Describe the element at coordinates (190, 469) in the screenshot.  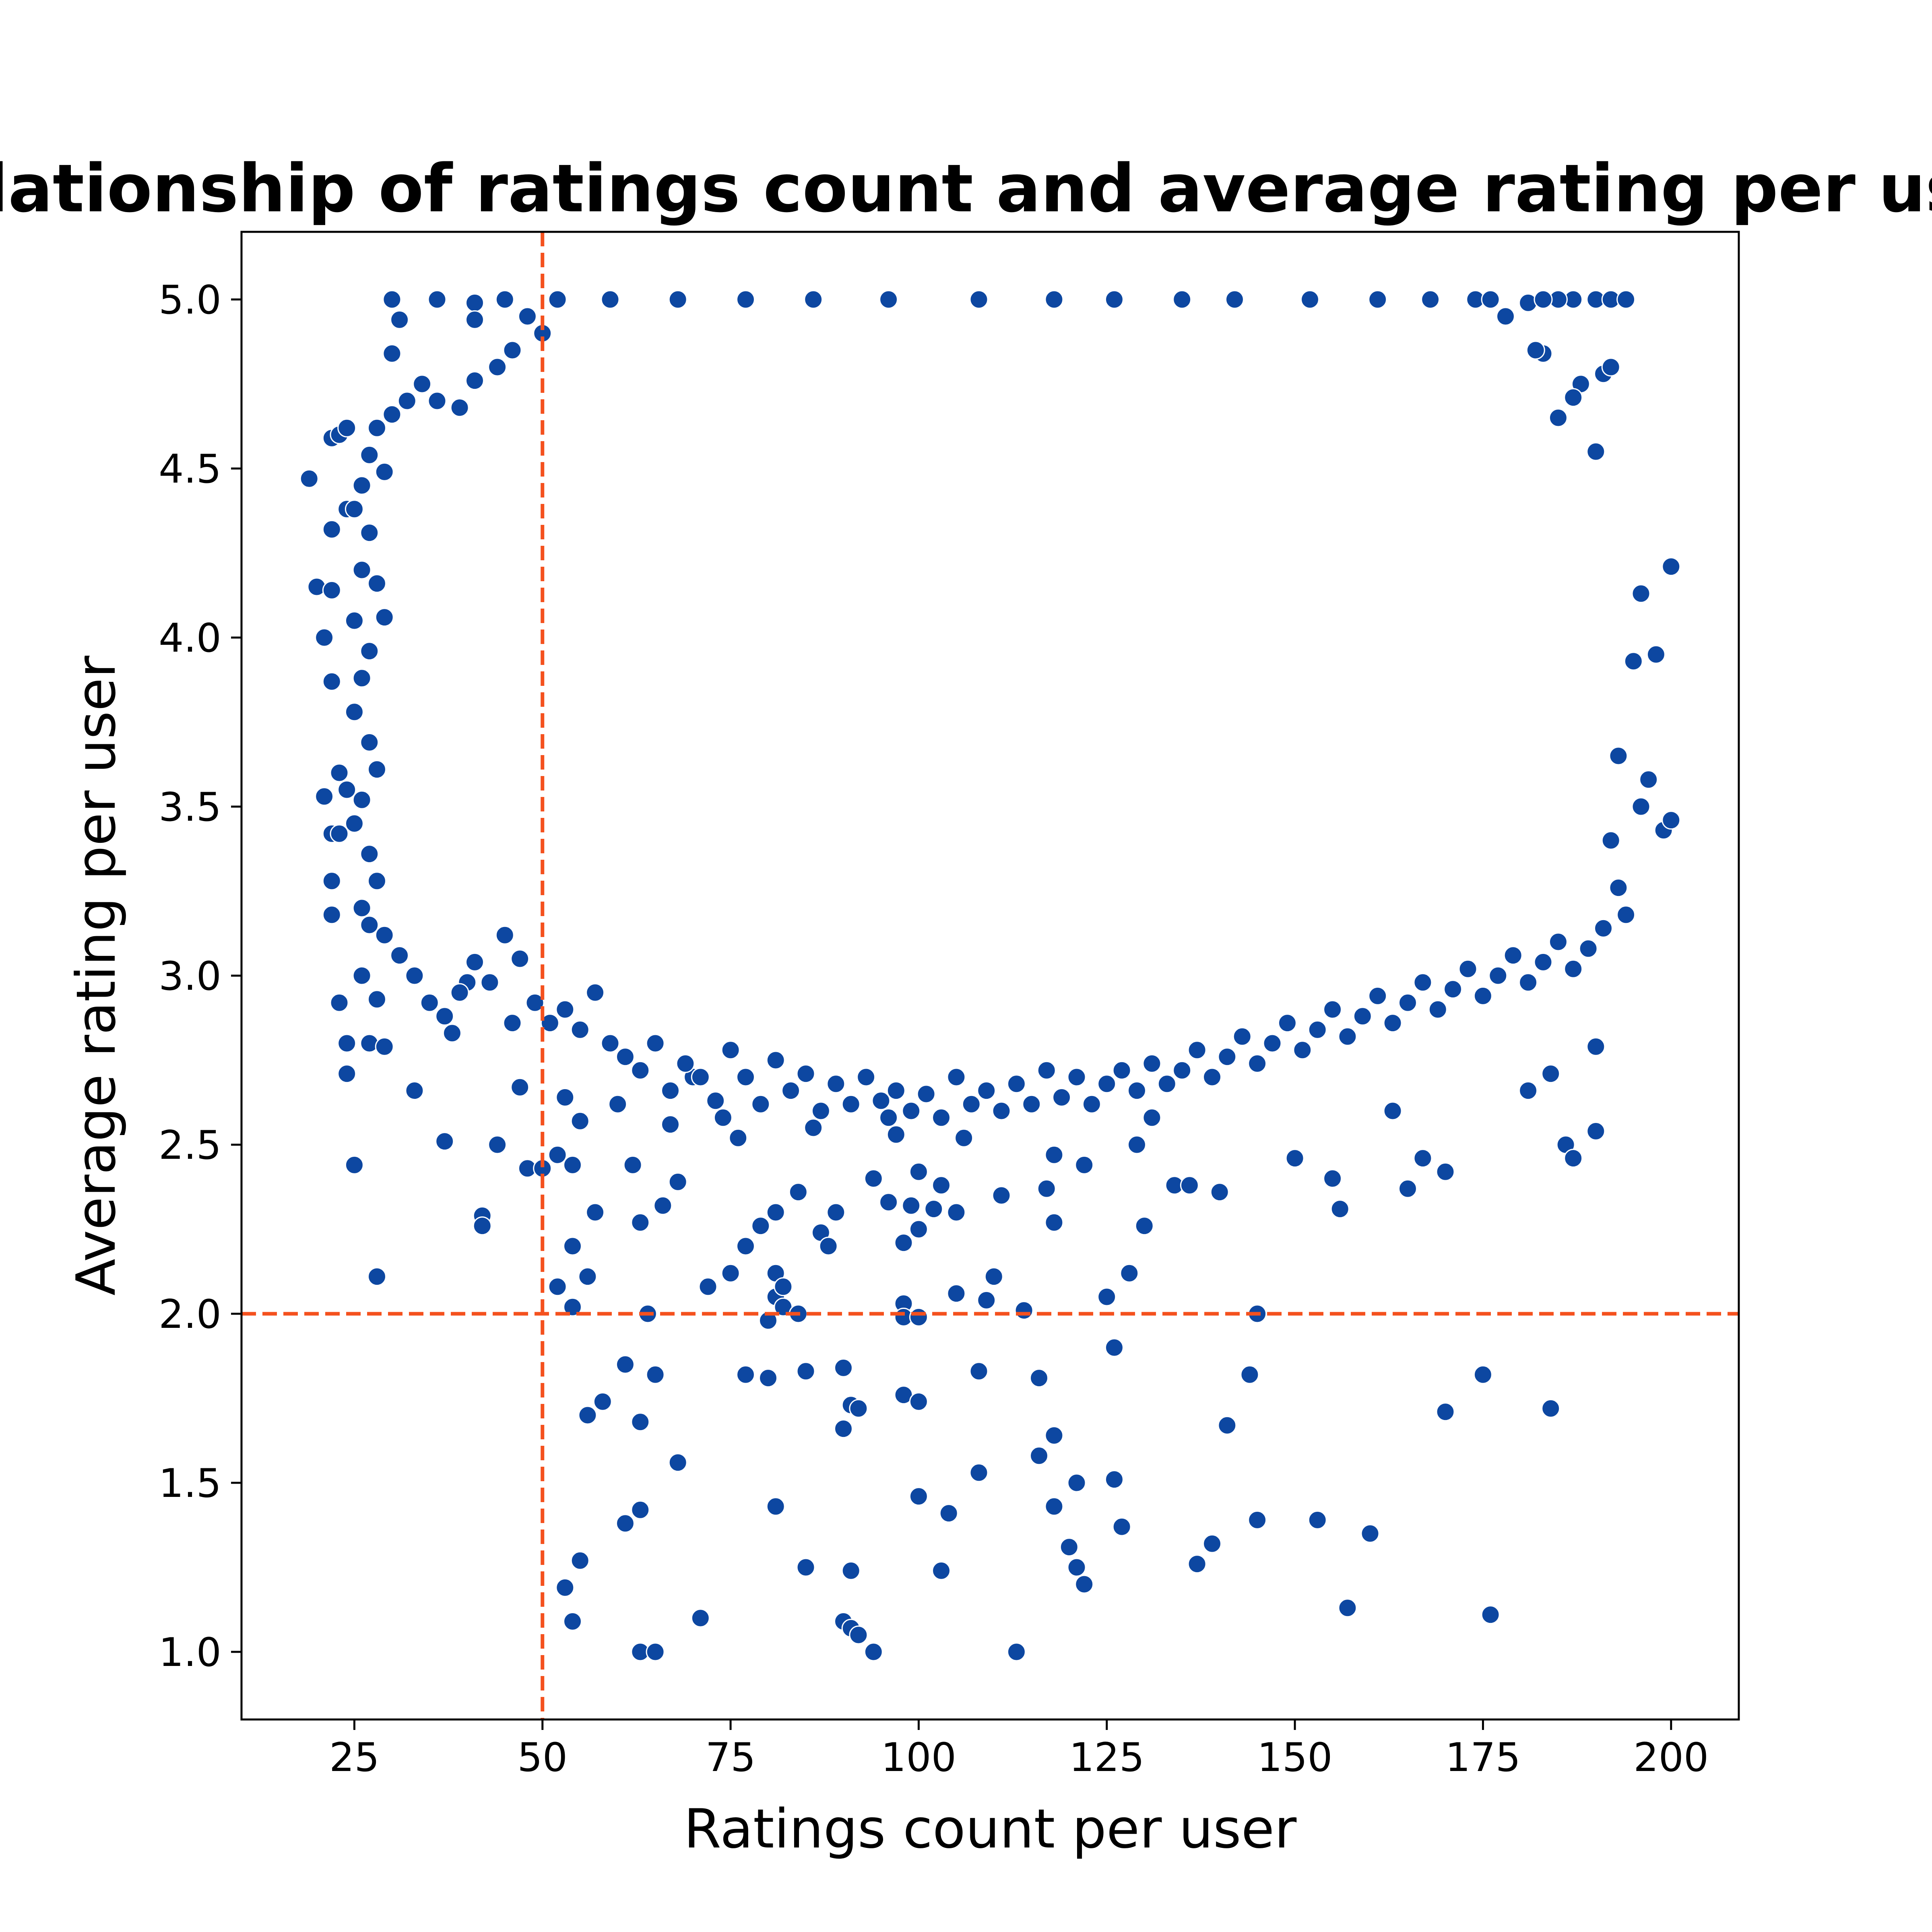
I see `y-tick-label: 4.5` at that location.